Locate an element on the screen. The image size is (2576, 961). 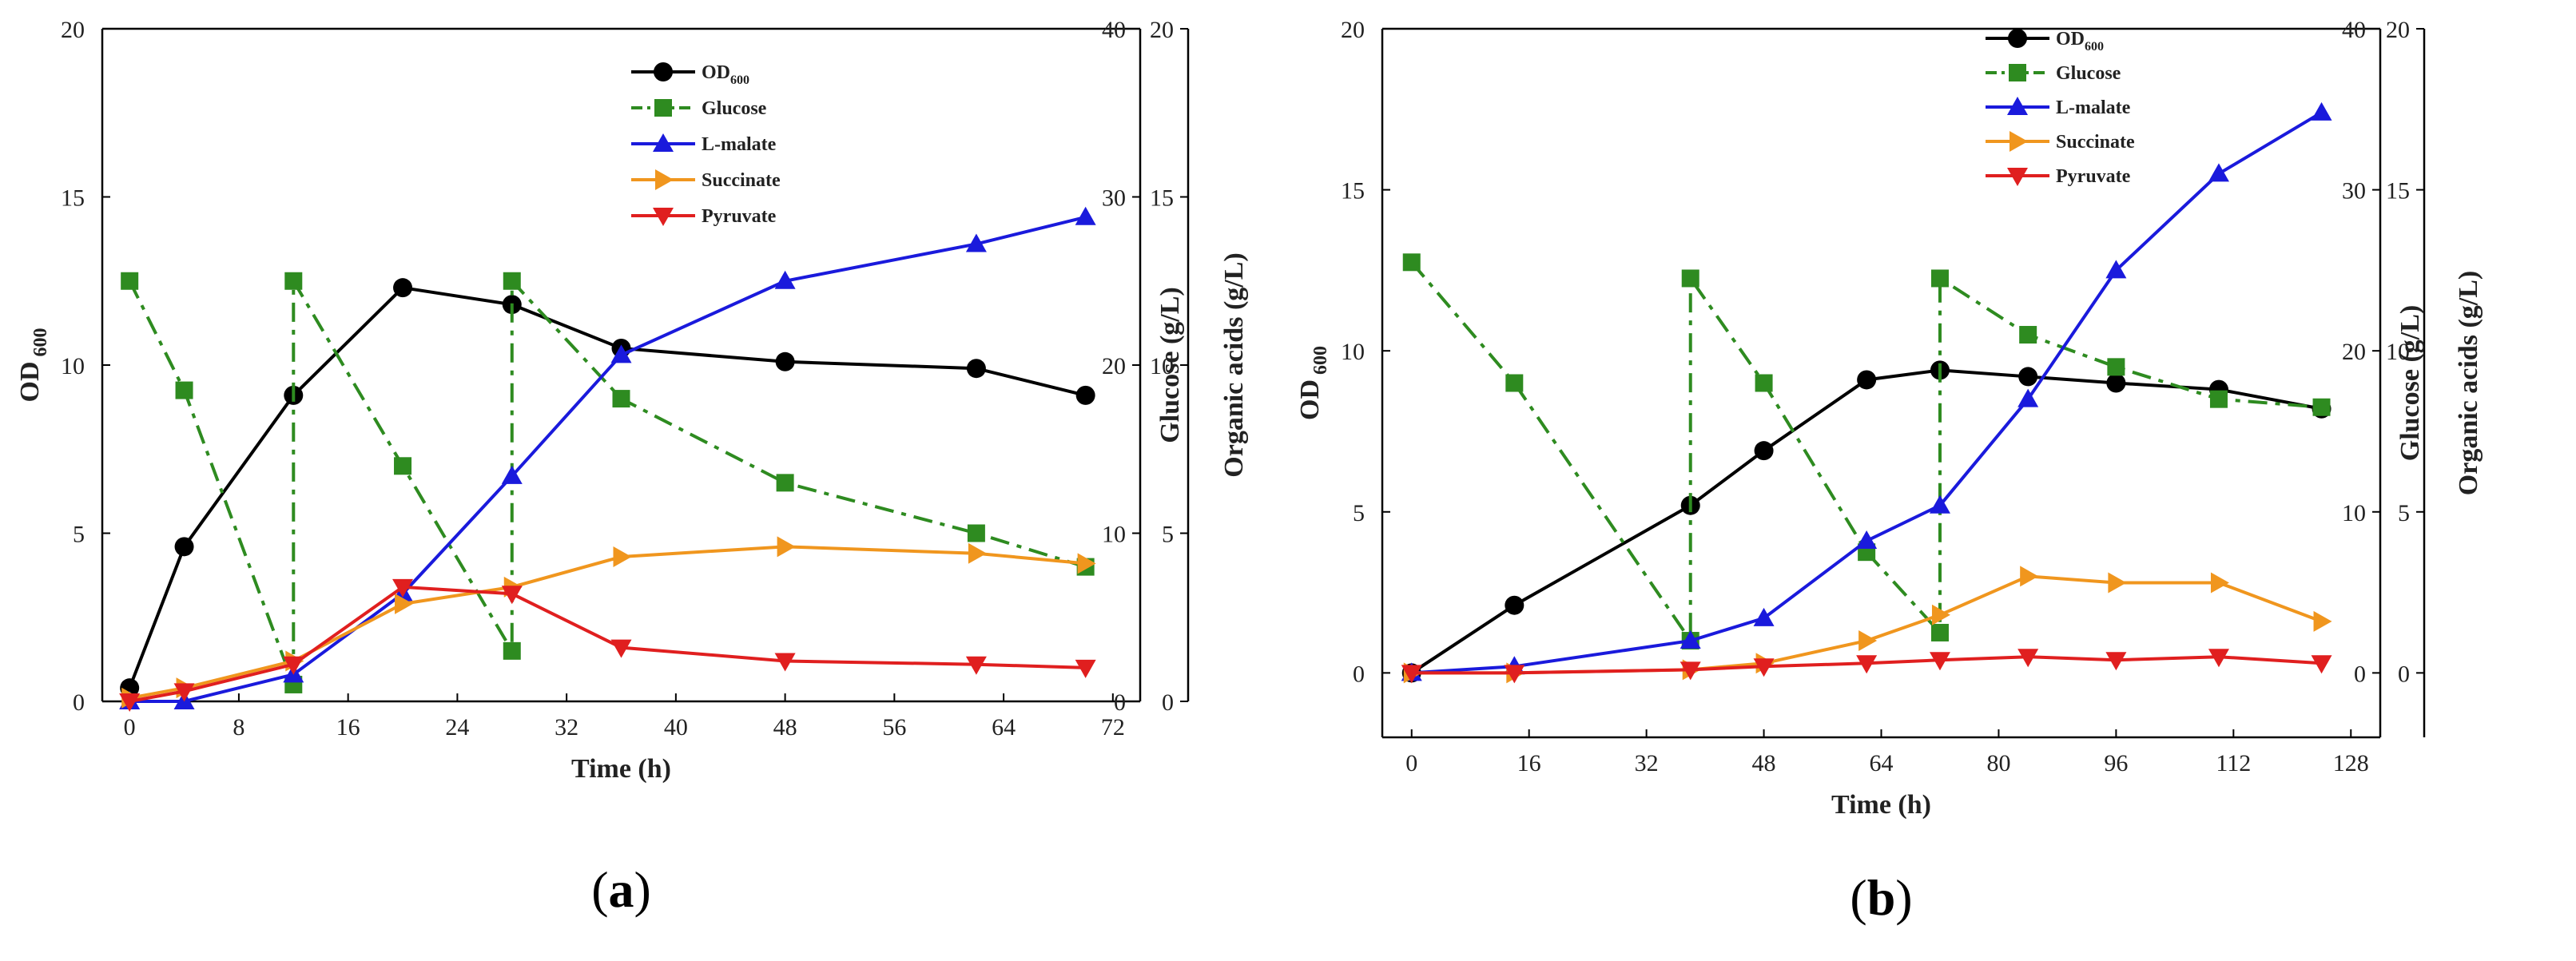
y-left-axis-label: OD 600 is located at coordinates (33, 365).